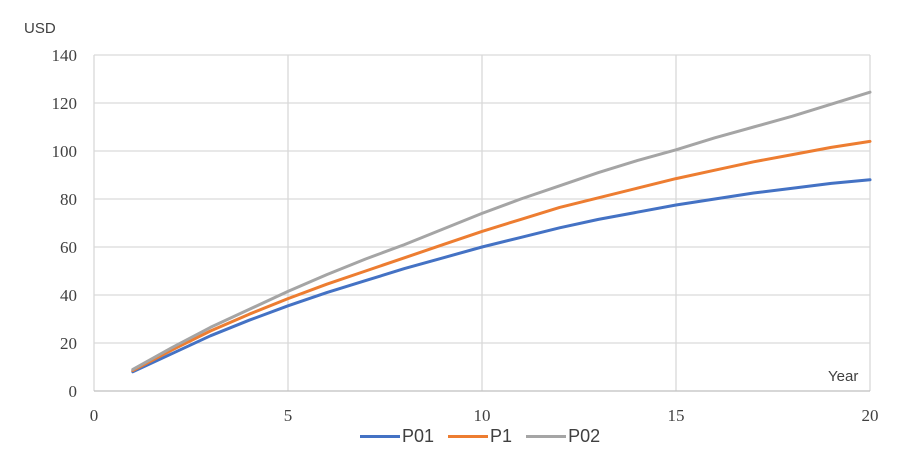  I want to click on legend-swatch-p01, so click(380, 436).